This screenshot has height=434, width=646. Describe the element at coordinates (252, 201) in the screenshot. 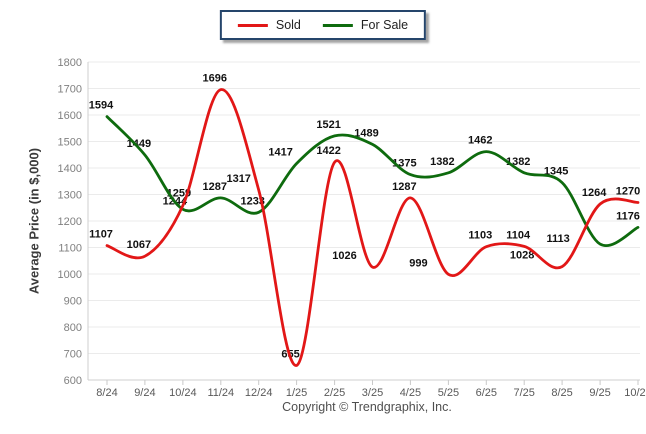

I see `data-point-label-for-sale: 1233` at that location.